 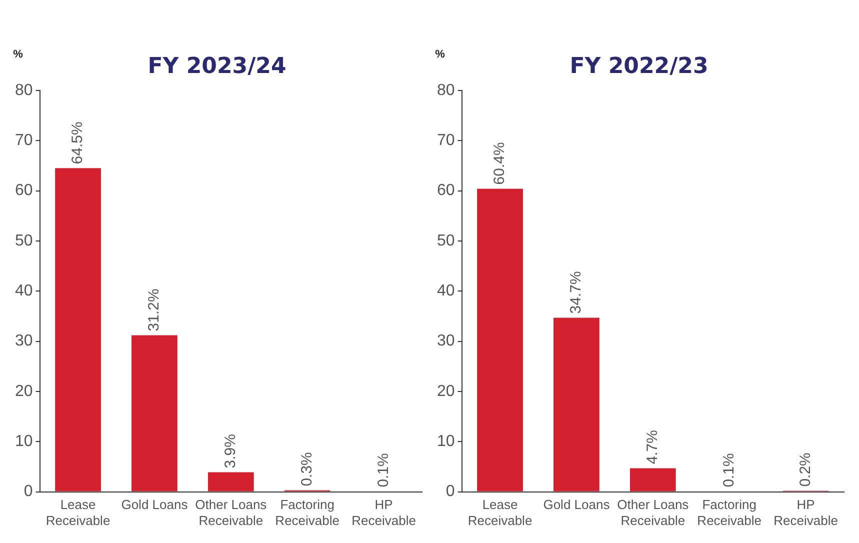 I want to click on data-label: 60.4%, so click(x=499, y=163).